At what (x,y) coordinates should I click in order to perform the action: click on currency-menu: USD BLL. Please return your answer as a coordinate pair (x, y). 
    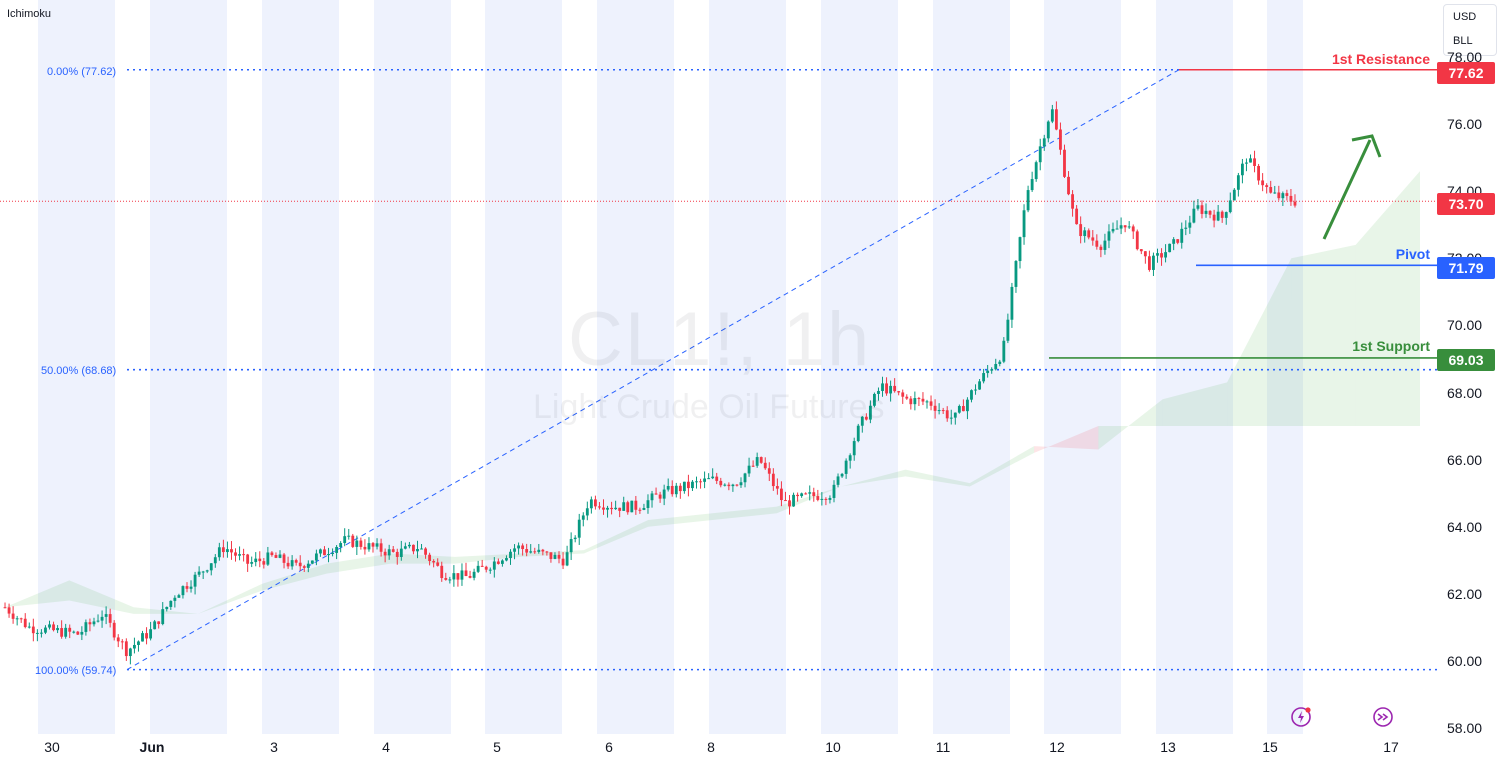
    Looking at the image, I should click on (1470, 30).